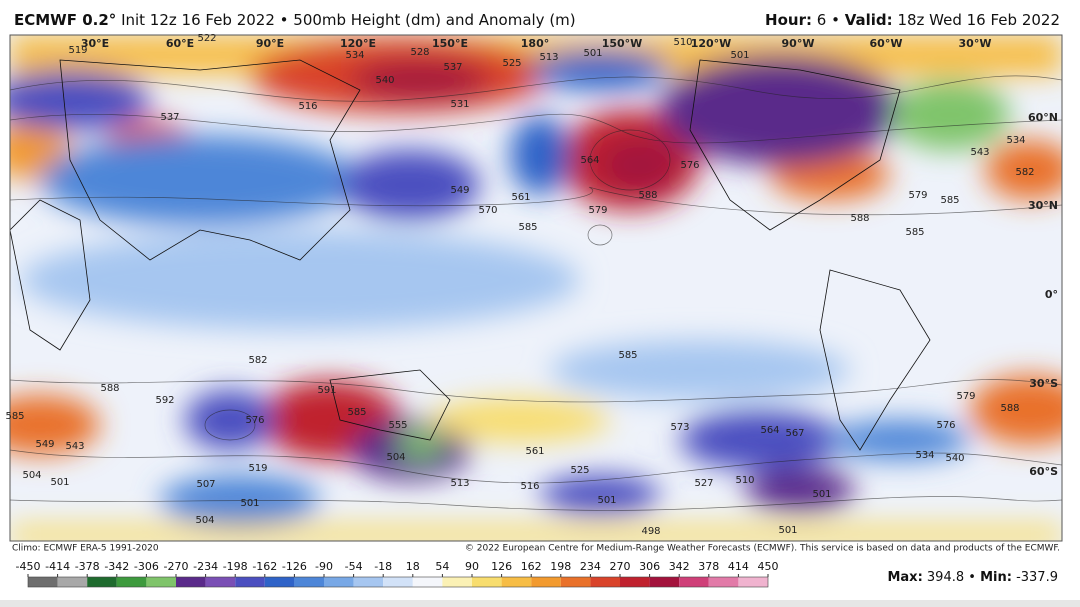  I want to click on min: -337.9, so click(1037, 577).